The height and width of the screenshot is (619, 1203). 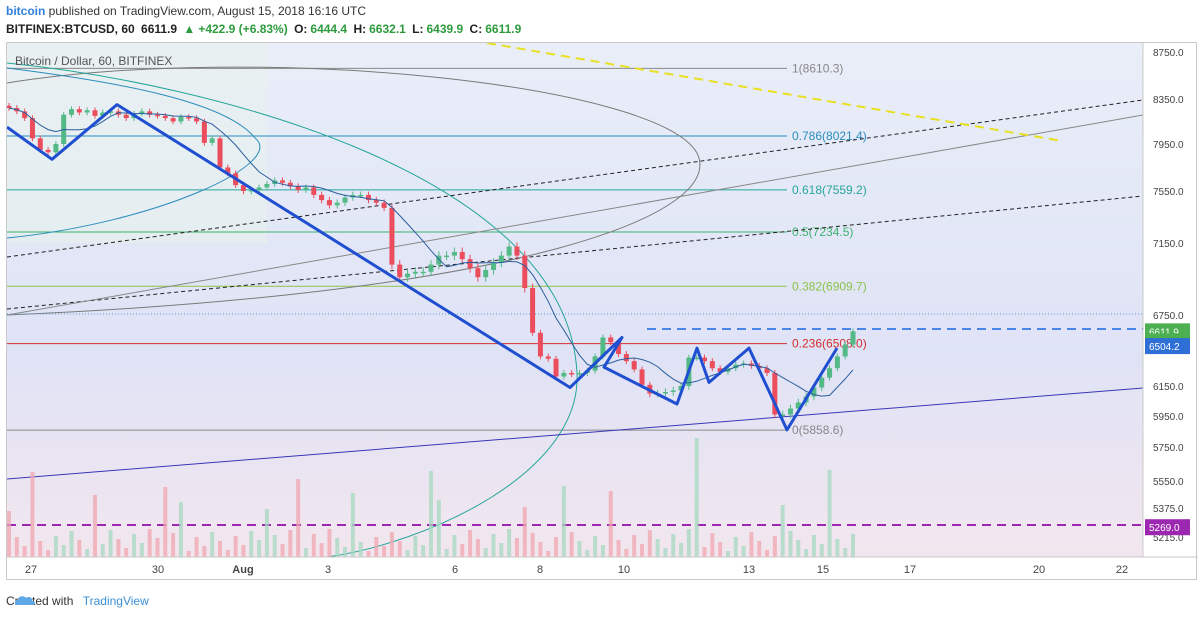 I want to click on chart-title: Bitcoin / Dollar, 60, BITFINEX, so click(x=93, y=61).